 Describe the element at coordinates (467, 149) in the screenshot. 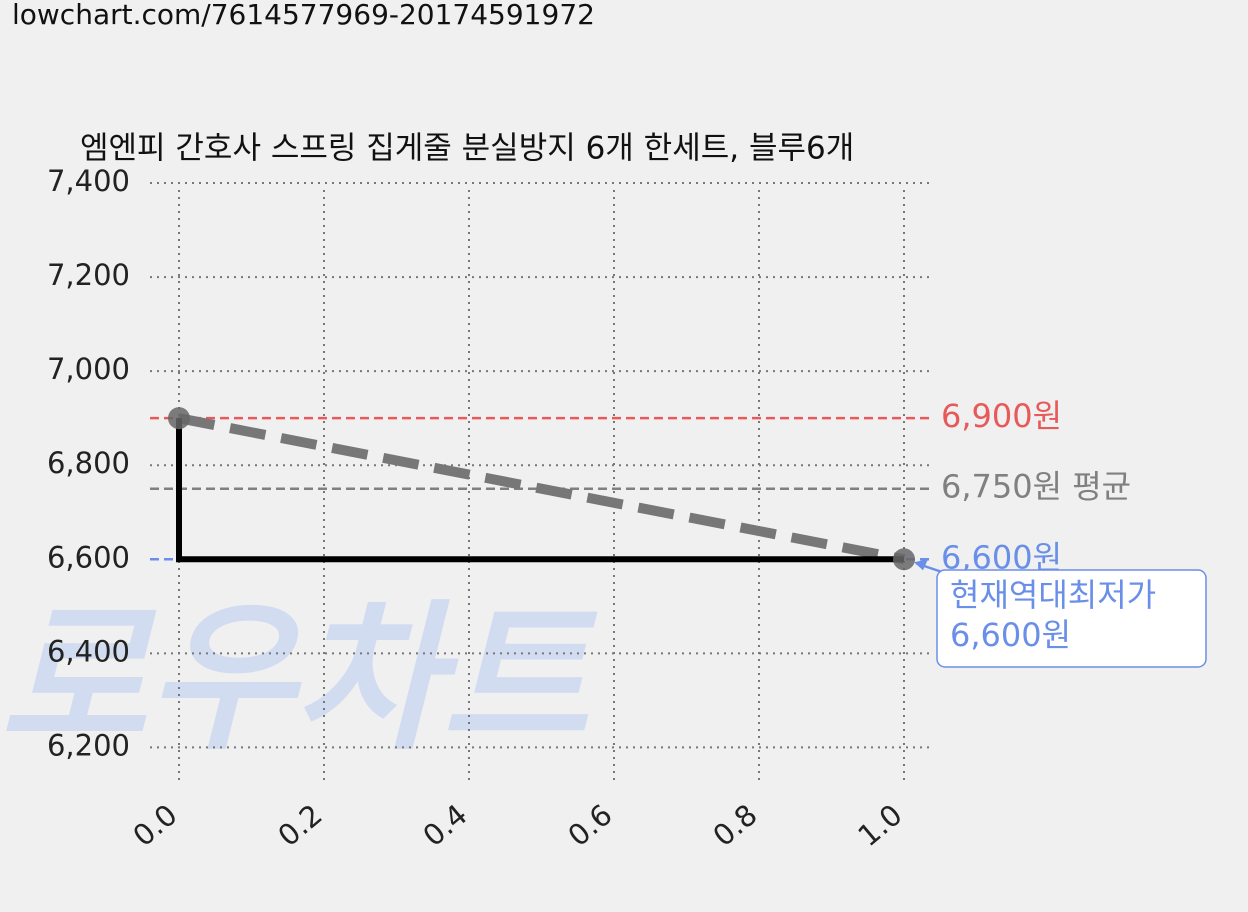

I see `chart-title: 엠엔피 간호사 스프링 집게줄 분실방지 6개 한세트, 블루6개` at that location.